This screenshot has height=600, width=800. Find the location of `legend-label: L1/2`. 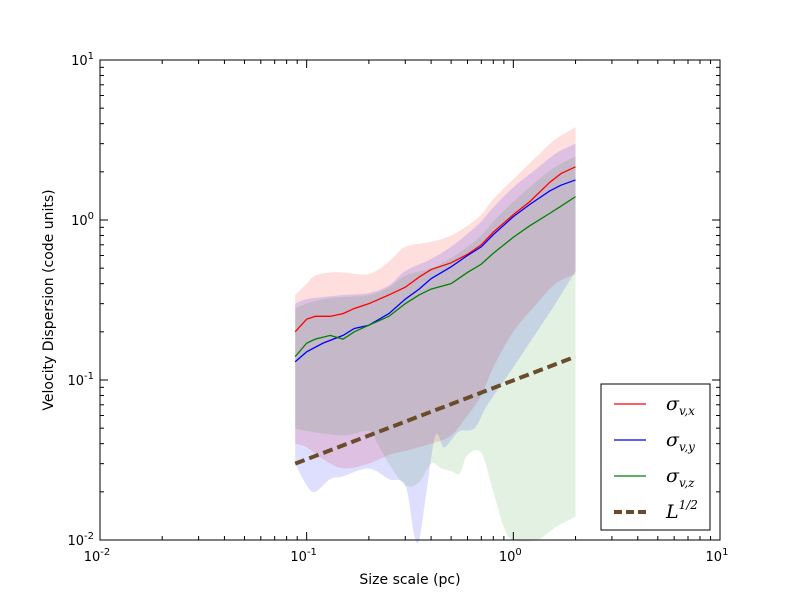

legend-label: L1/2 is located at coordinates (681, 510).